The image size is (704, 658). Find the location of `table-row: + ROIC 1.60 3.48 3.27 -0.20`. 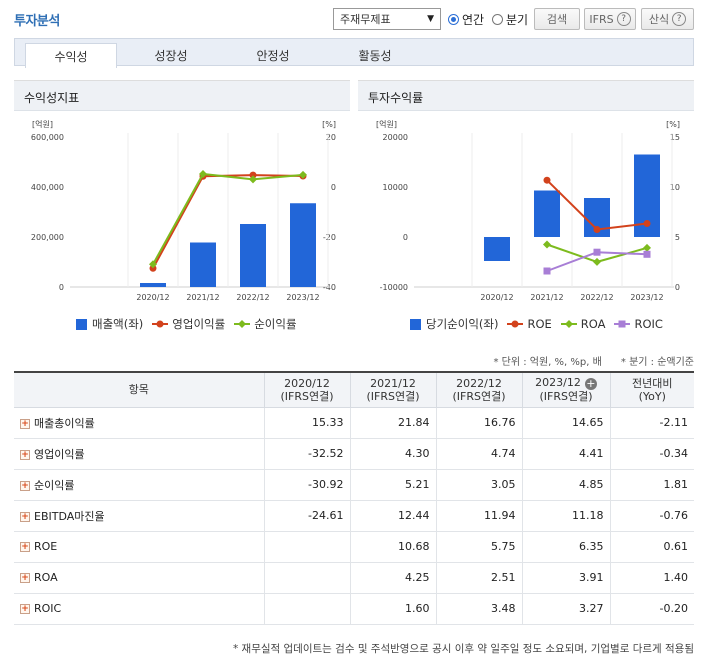

table-row: + ROIC 1.60 3.48 3.27 -0.20 is located at coordinates (354, 608).